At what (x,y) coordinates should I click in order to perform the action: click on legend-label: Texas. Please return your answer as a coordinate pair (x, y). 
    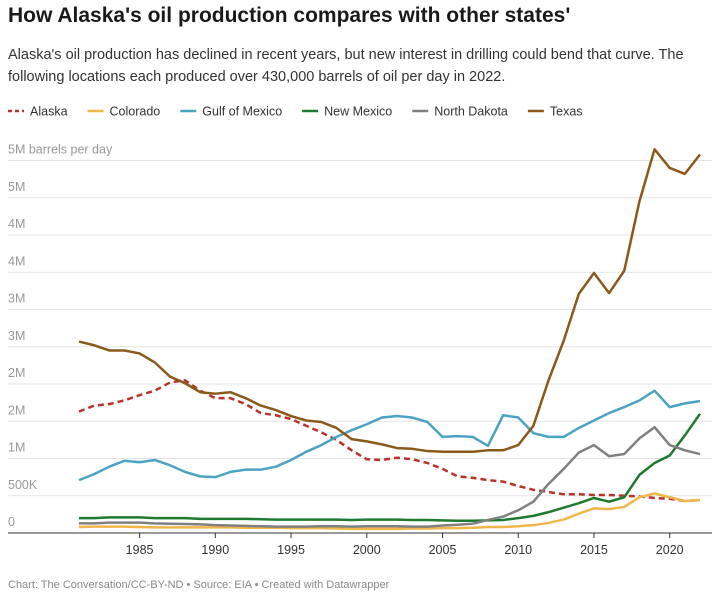
    Looking at the image, I should click on (566, 112).